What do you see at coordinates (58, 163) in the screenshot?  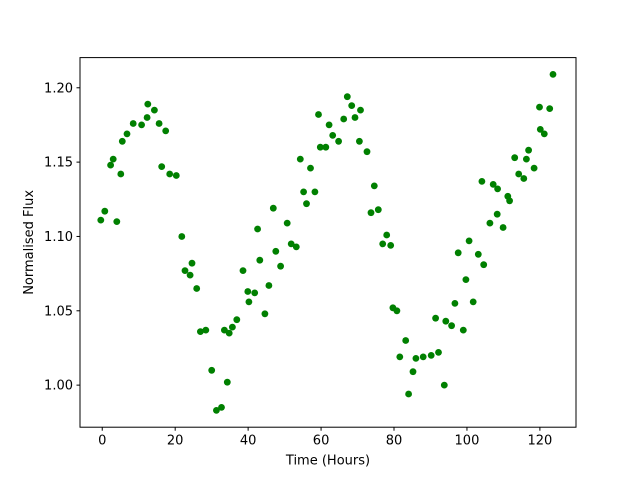 I see `y-tick-label: 1.15` at bounding box center [58, 163].